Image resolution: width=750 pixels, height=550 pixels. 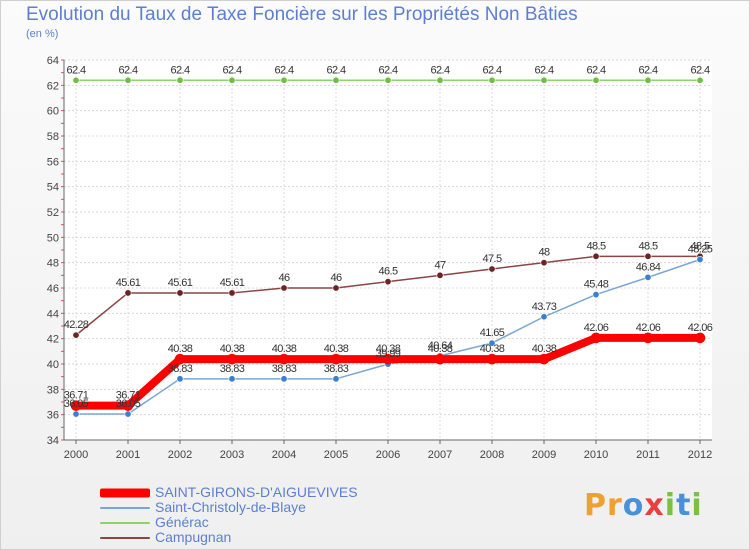 I want to click on y-tick-label: 50, so click(x=53, y=238).